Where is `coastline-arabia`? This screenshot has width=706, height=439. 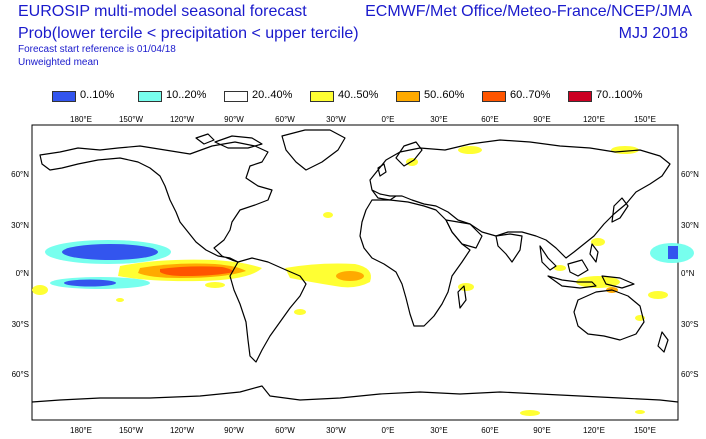
coastline-arabia is located at coordinates (464, 234).